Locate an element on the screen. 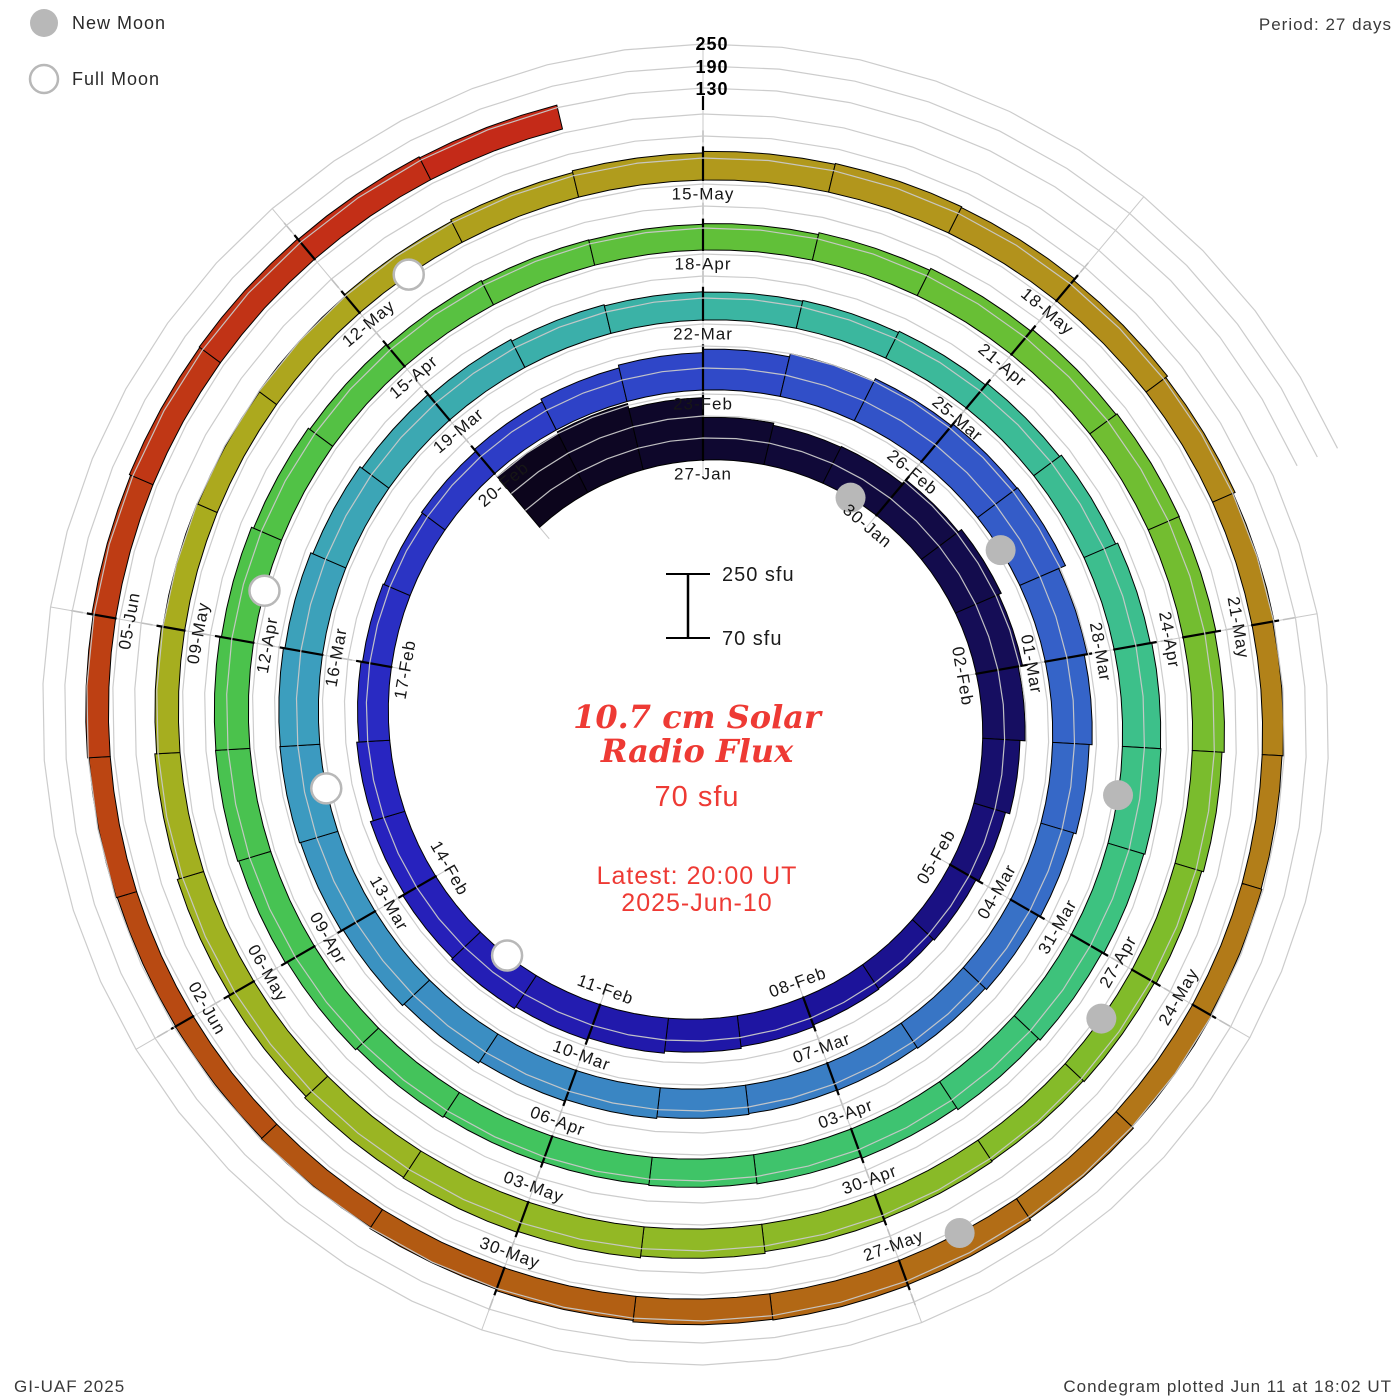  date-label: 15-May is located at coordinates (703, 193).